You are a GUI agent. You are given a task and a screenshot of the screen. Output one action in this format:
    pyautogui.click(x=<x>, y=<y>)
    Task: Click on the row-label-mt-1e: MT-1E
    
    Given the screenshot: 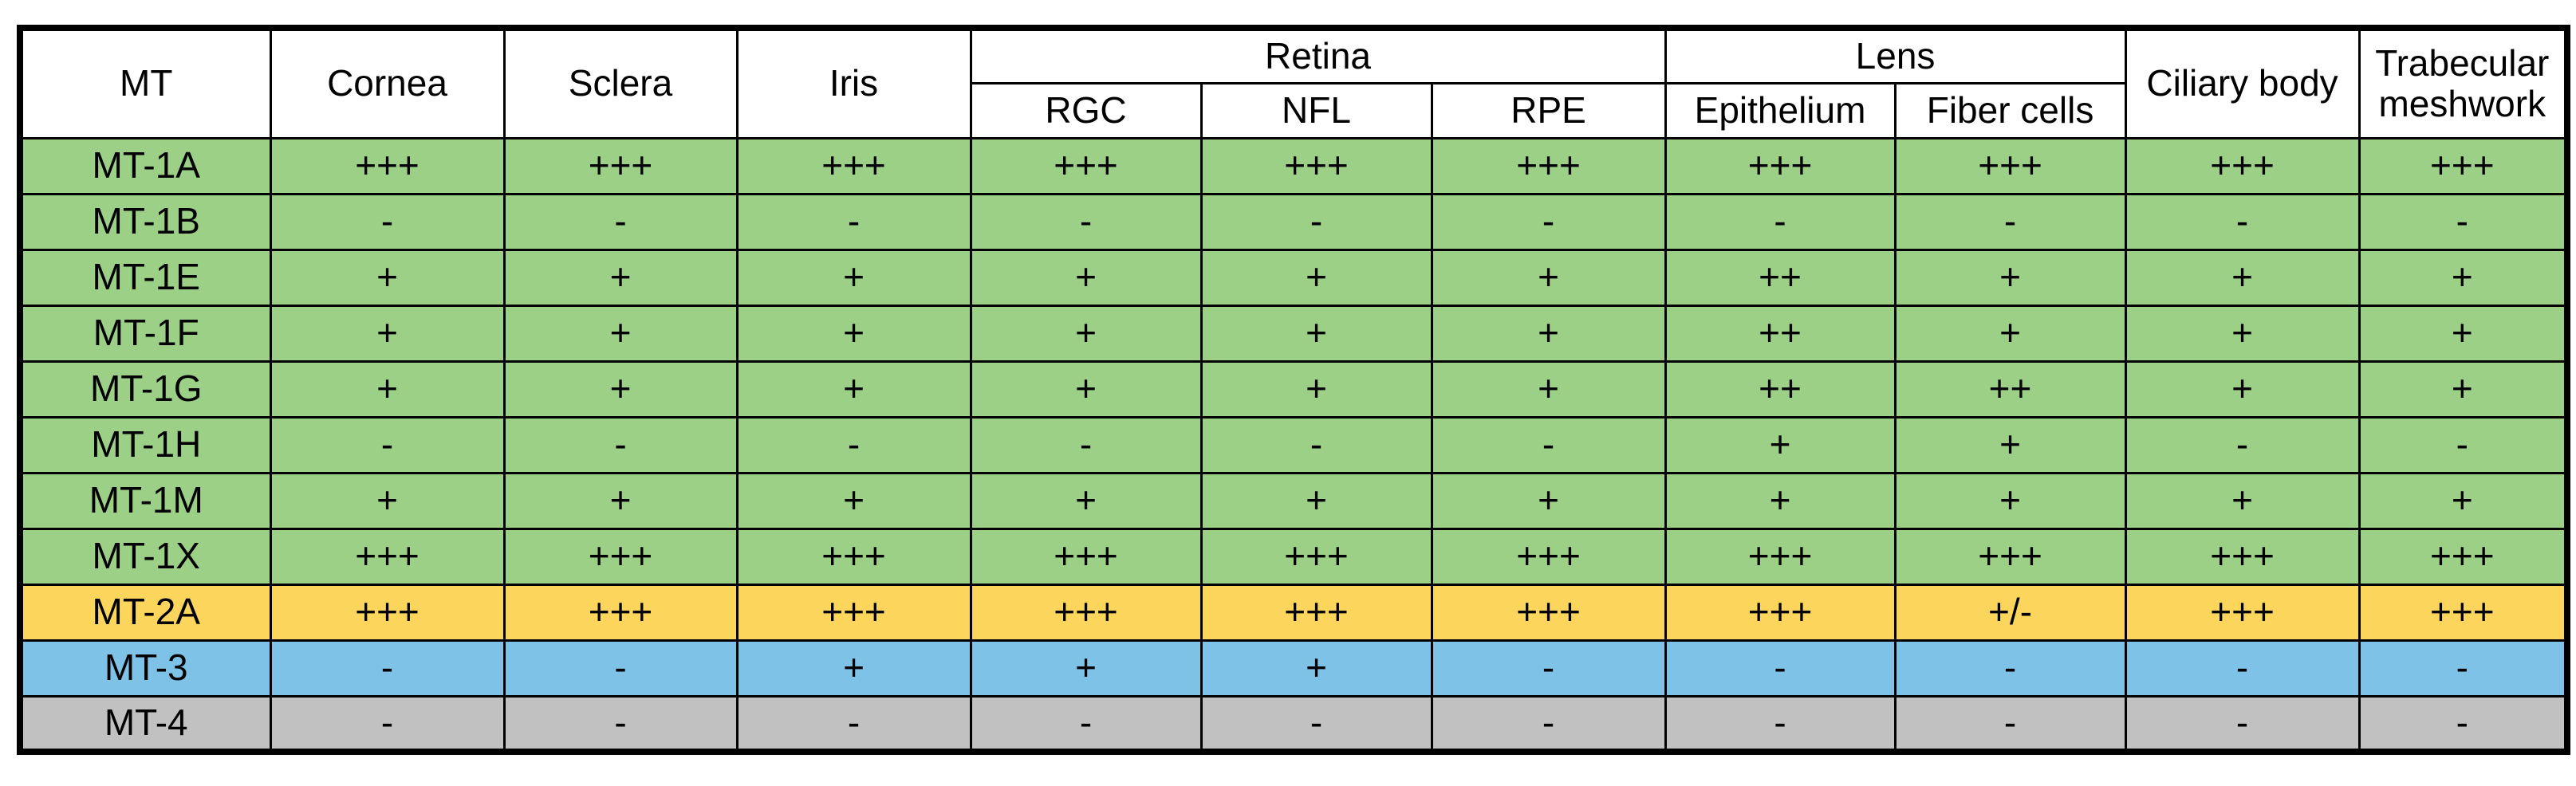 What is the action you would take?
    pyautogui.click(x=145, y=277)
    